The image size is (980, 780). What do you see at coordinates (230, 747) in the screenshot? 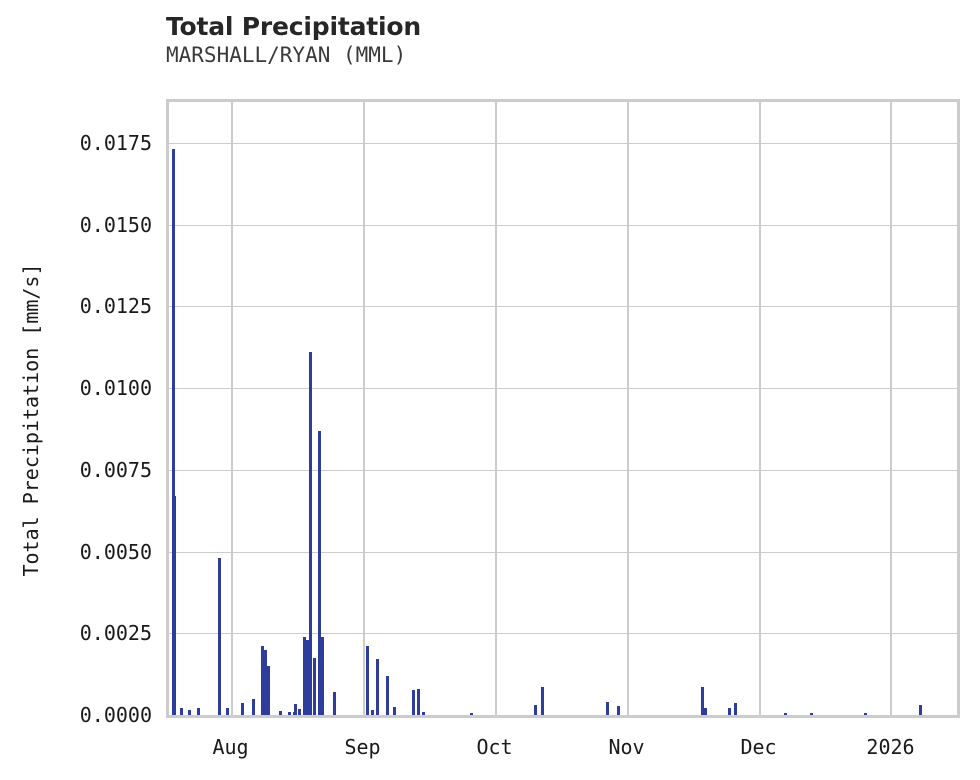
I see `x-tick-label: Aug` at bounding box center [230, 747].